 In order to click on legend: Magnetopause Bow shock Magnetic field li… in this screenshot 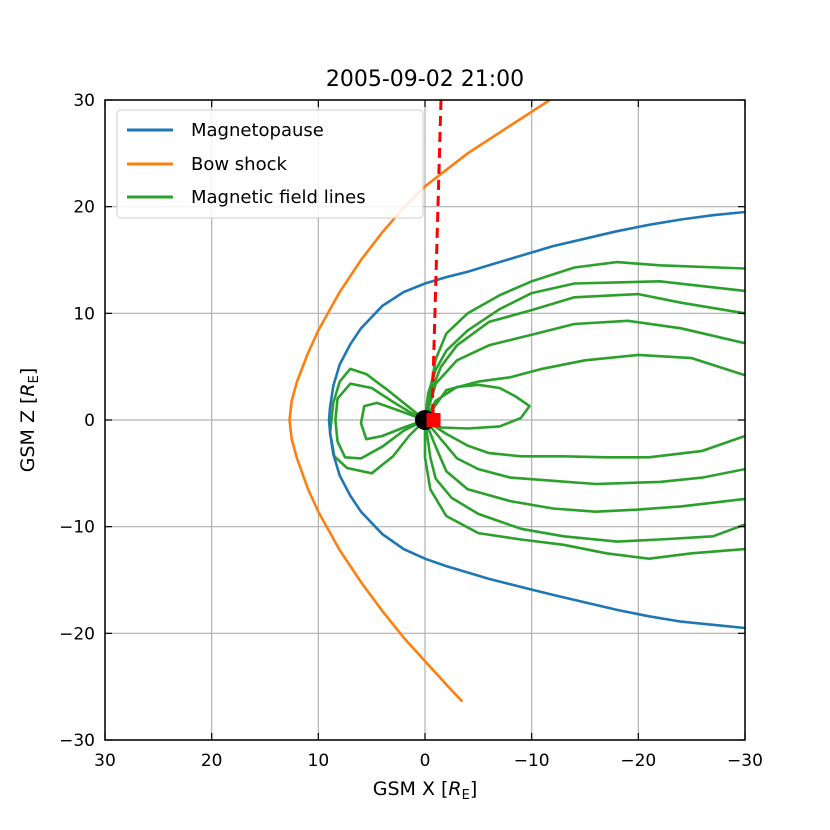, I will do `click(270, 164)`.